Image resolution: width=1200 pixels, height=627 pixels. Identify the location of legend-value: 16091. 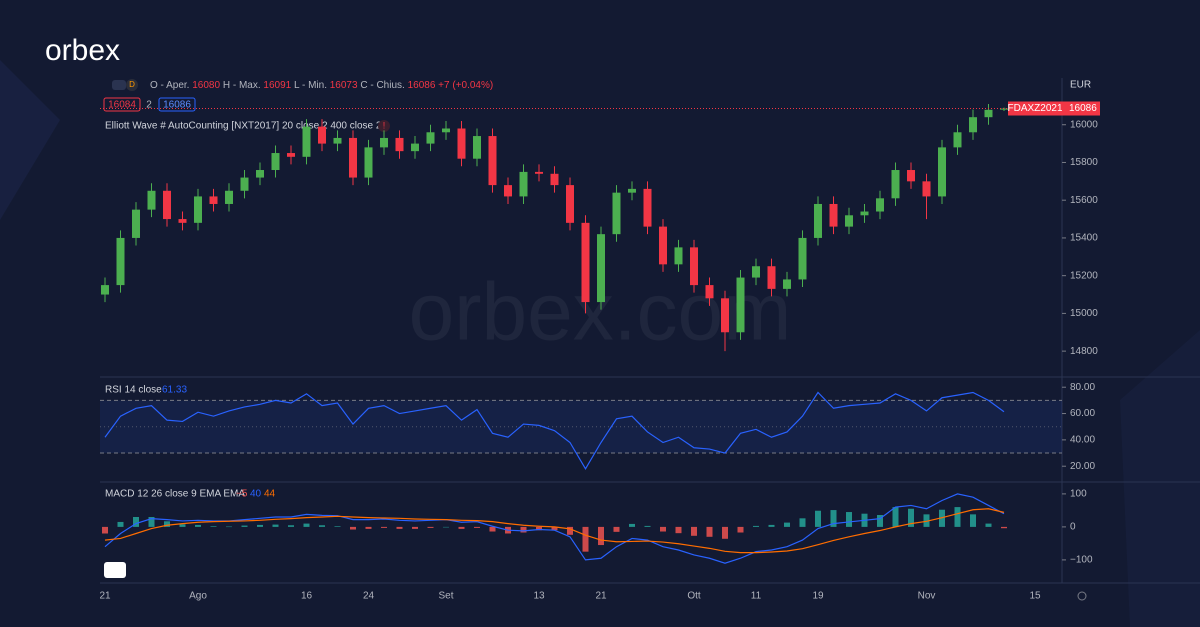
(277, 85).